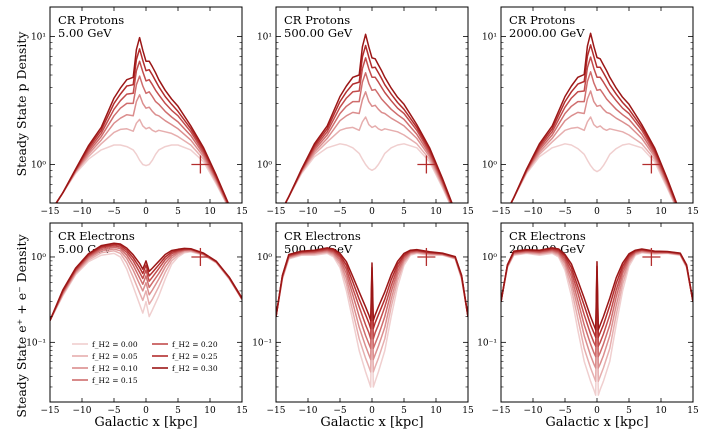  Describe the element at coordinates (195, 344) in the screenshot. I see `legend-label: f_H2 = 0.20` at that location.